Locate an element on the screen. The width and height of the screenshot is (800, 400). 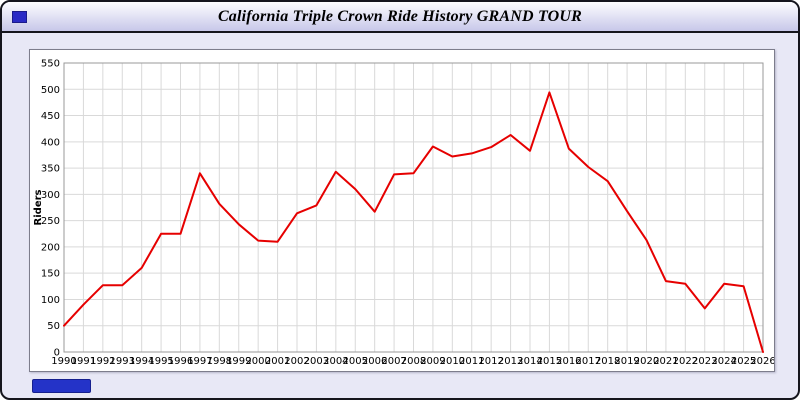
blue-square-icon is located at coordinates (19, 17).